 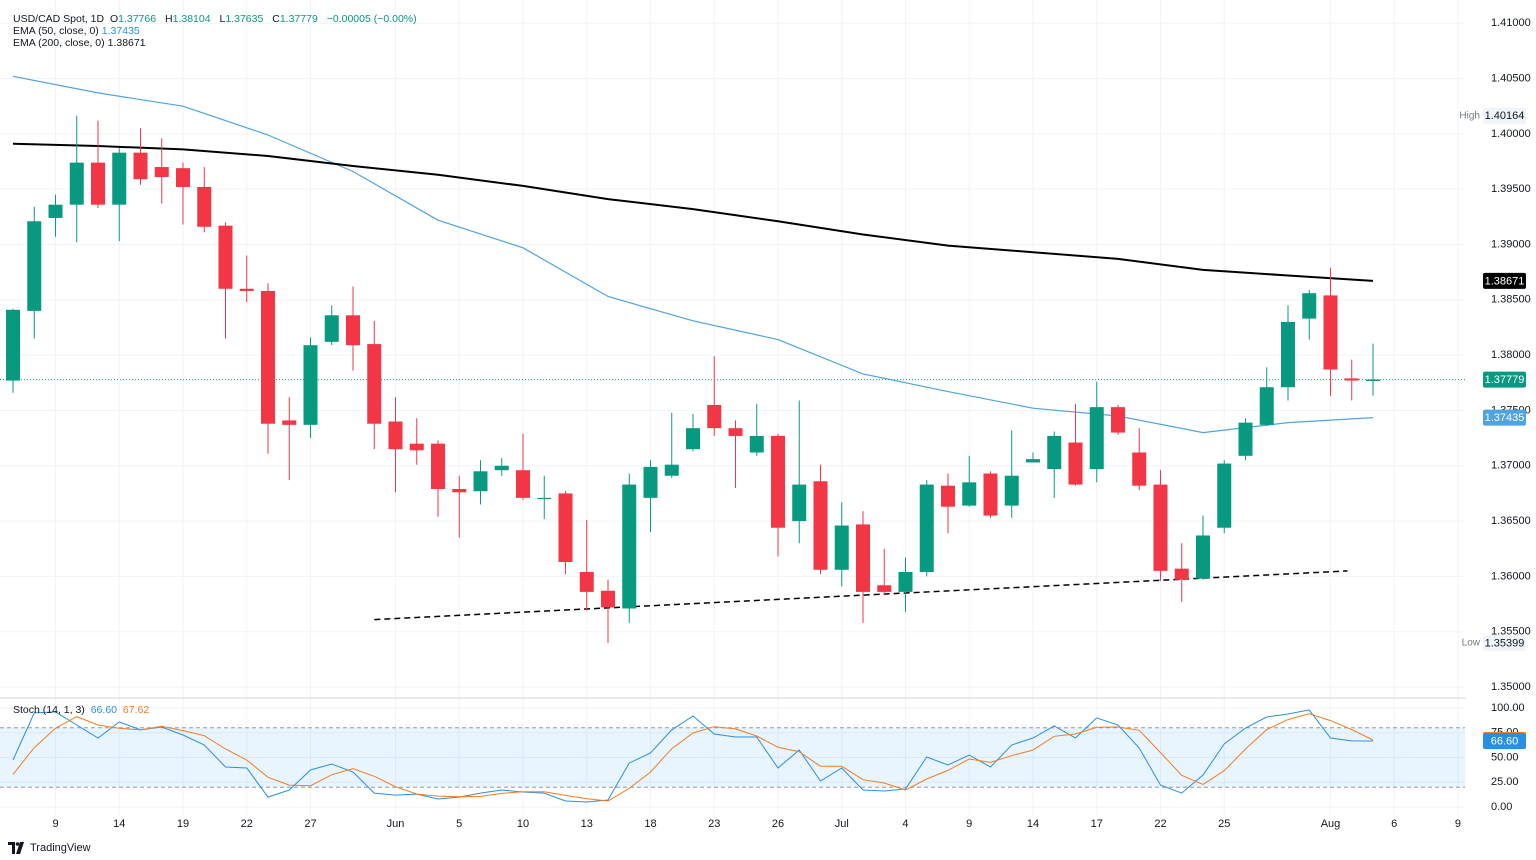 I want to click on y-tick-label: 50.00, so click(x=1505, y=757).